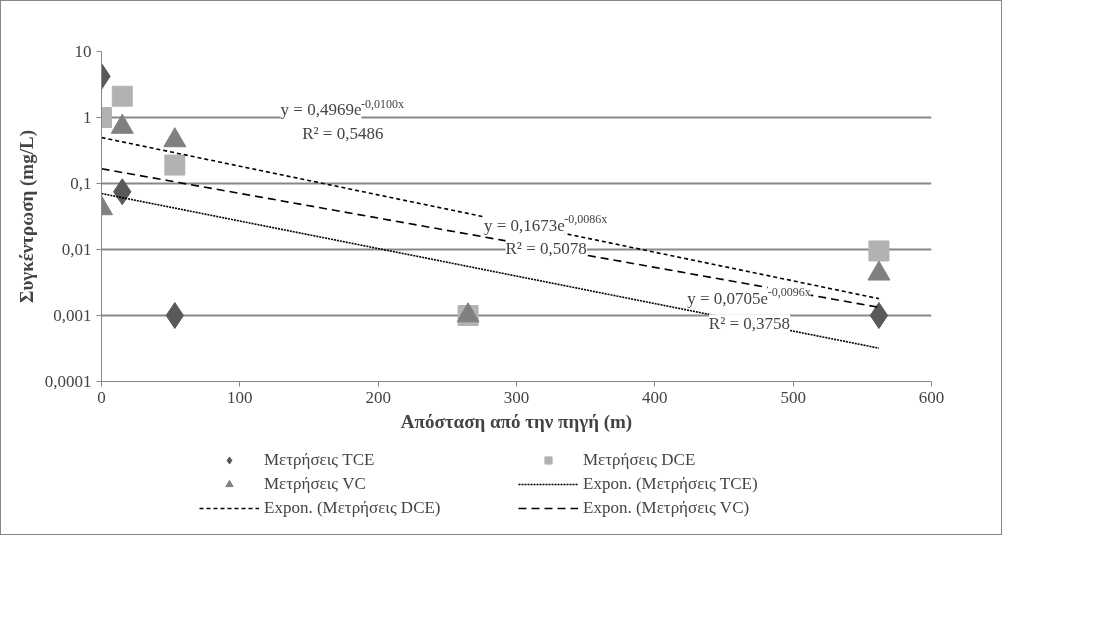 The width and height of the screenshot is (1110, 640). I want to click on x-tick-label: 300, so click(516, 397).